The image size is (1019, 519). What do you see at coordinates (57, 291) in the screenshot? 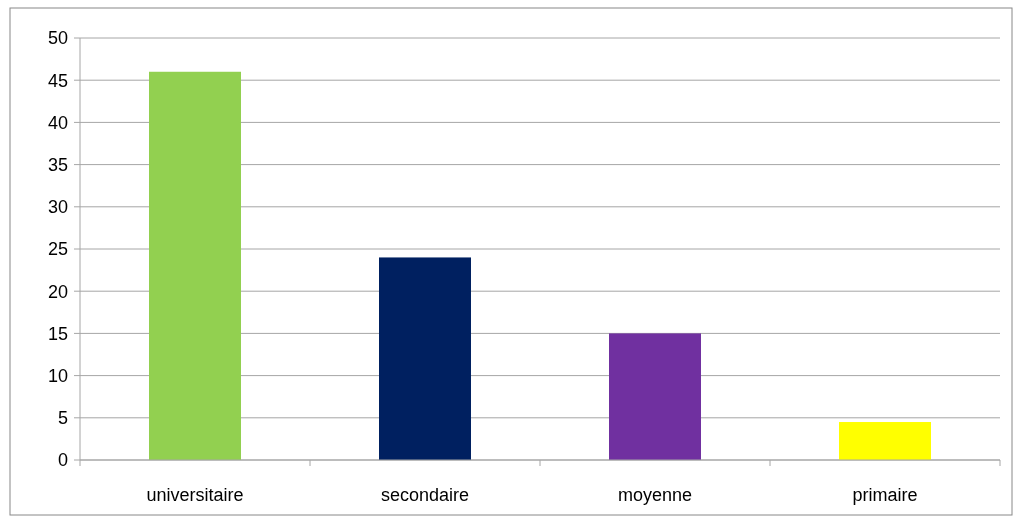
I see `y-tick-label: 20` at bounding box center [57, 291].